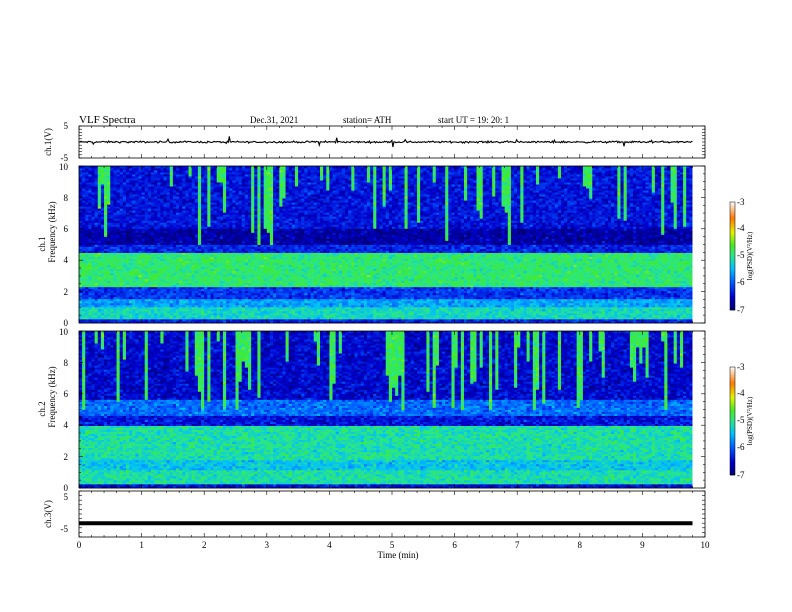 Image resolution: width=792 pixels, height=612 pixels. I want to click on figure-title: VLF Spectra, so click(107, 120).